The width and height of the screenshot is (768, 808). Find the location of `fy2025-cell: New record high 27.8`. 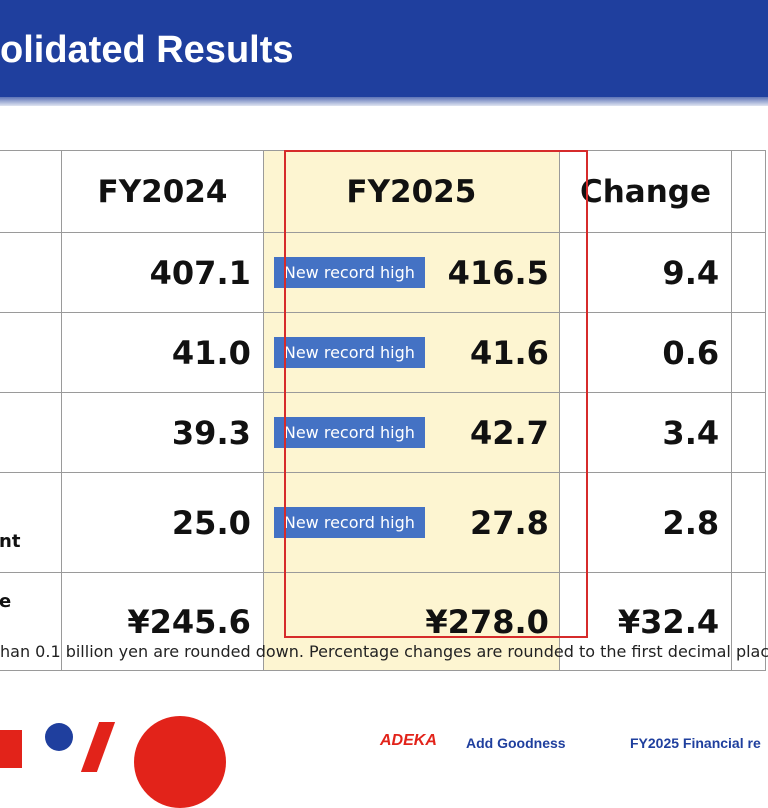

fy2025-cell: New record high 27.8 is located at coordinates (411, 522).